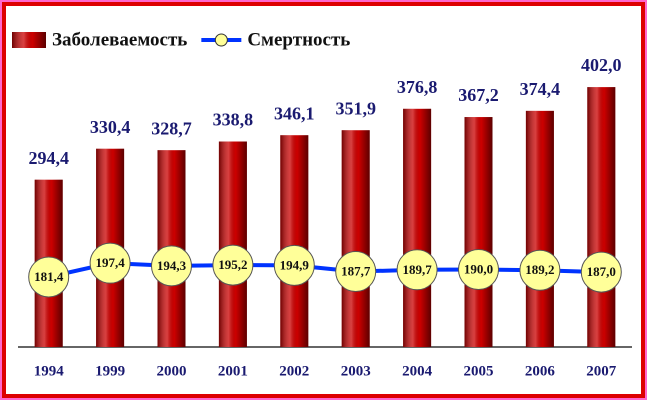 This screenshot has width=647, height=400. I want to click on x-tick-label: 2002, so click(294, 371).